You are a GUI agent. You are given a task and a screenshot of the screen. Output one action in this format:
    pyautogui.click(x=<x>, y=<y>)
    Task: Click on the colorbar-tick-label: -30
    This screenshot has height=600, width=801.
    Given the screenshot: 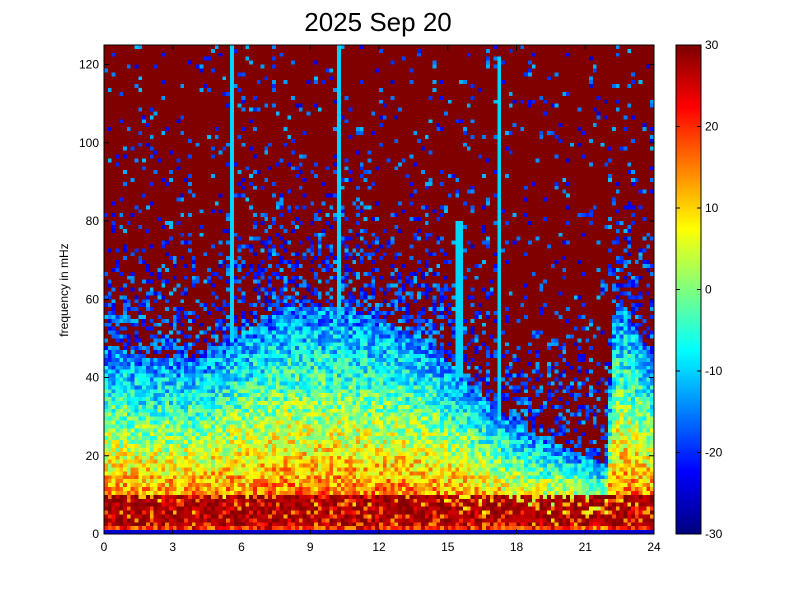 What is the action you would take?
    pyautogui.click(x=714, y=534)
    